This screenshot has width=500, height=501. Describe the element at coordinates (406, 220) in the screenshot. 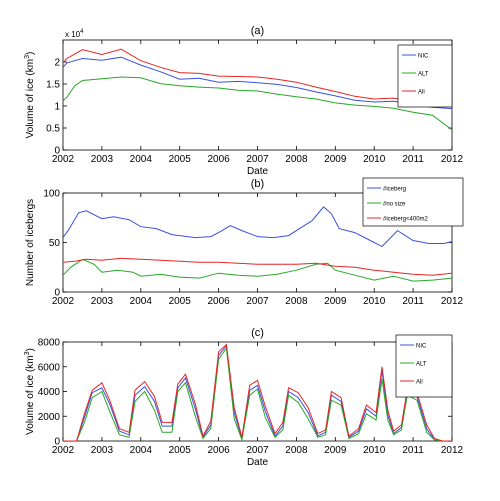

I see `legend-label: #iceberg<400m2` at that location.